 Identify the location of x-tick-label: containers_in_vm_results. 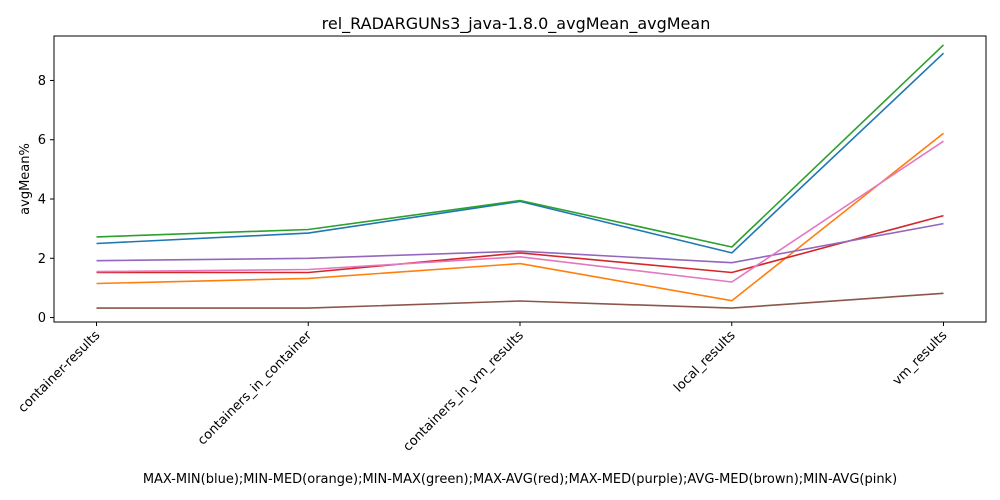
(464, 391).